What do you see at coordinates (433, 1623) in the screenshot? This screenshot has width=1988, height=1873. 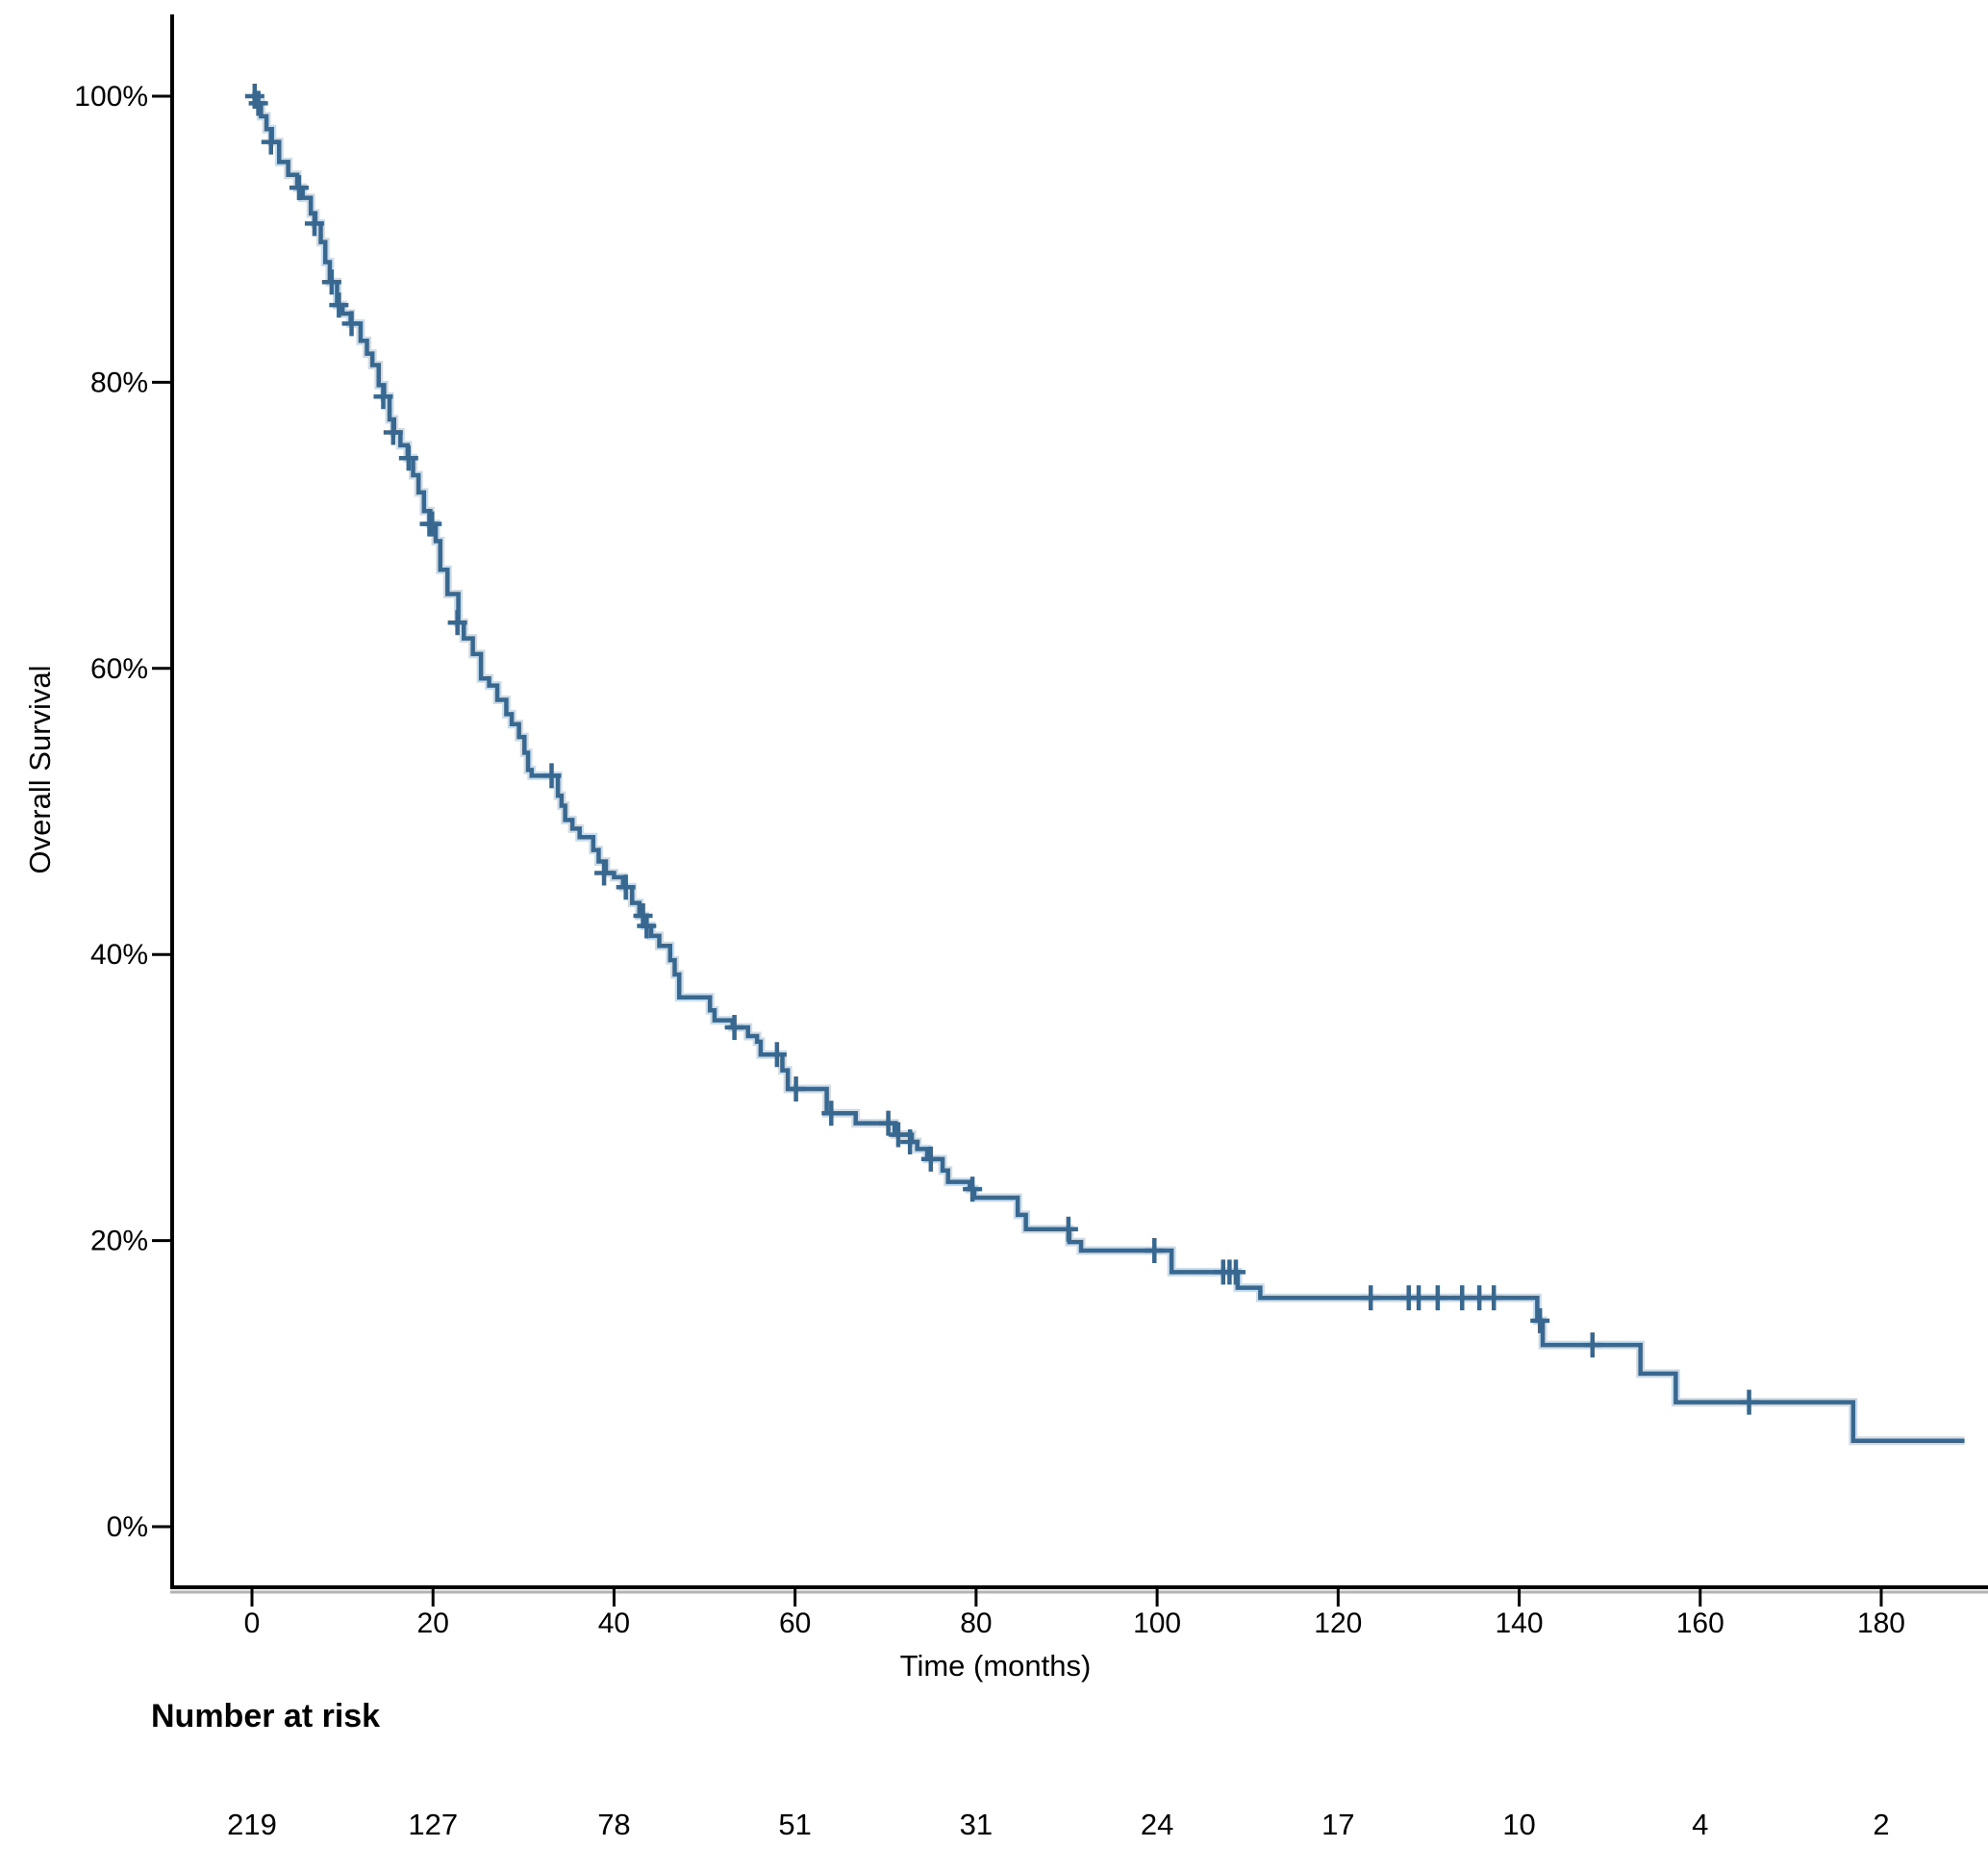 I see `x-tick-label: 20` at bounding box center [433, 1623].